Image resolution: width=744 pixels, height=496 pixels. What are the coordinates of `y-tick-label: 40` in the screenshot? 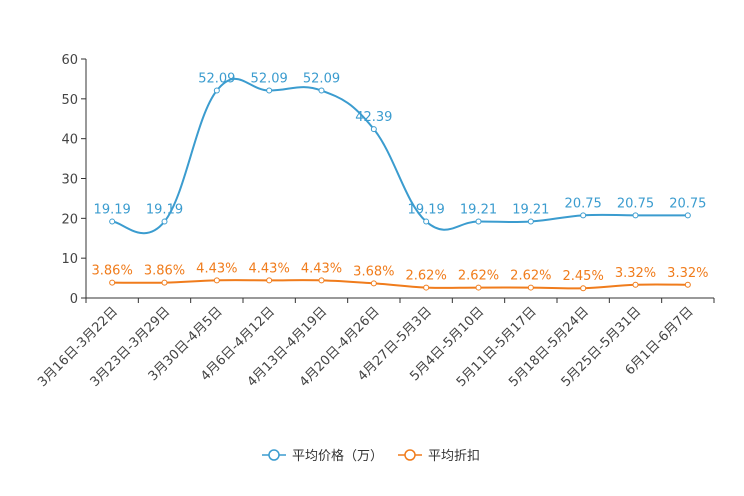 It's located at (69, 140).